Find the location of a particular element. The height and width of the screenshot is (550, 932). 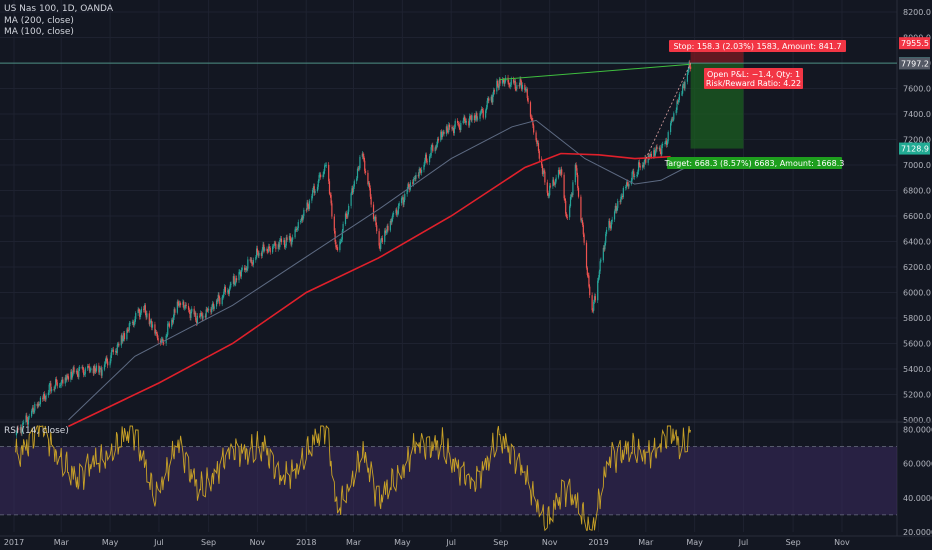

rsi-tick-label: 20.0000 is located at coordinates (917, 532).